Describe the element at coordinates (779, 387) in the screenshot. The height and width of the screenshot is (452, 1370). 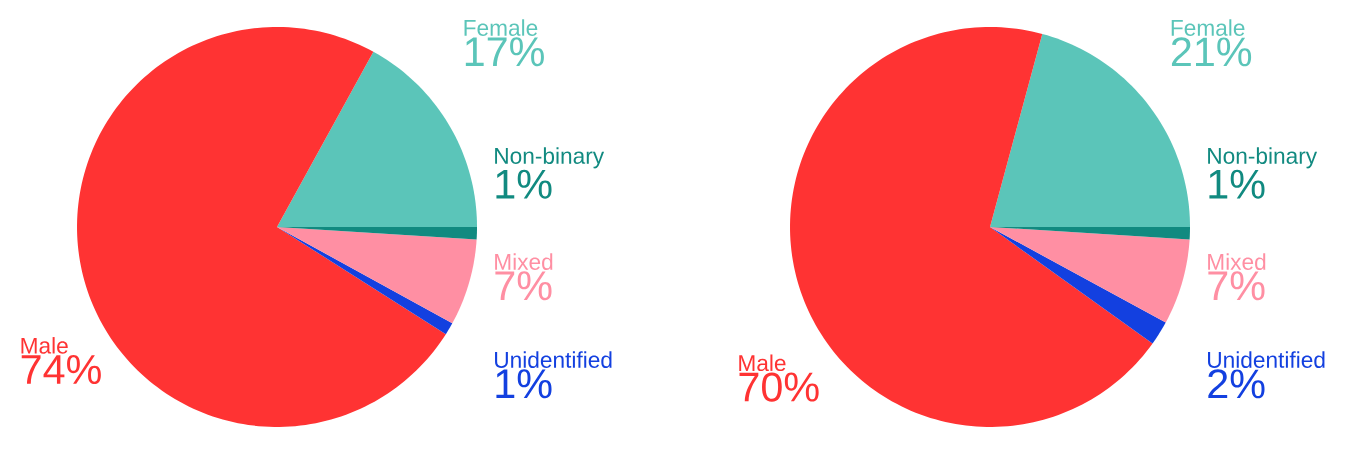
I see `data-label: 70%` at that location.